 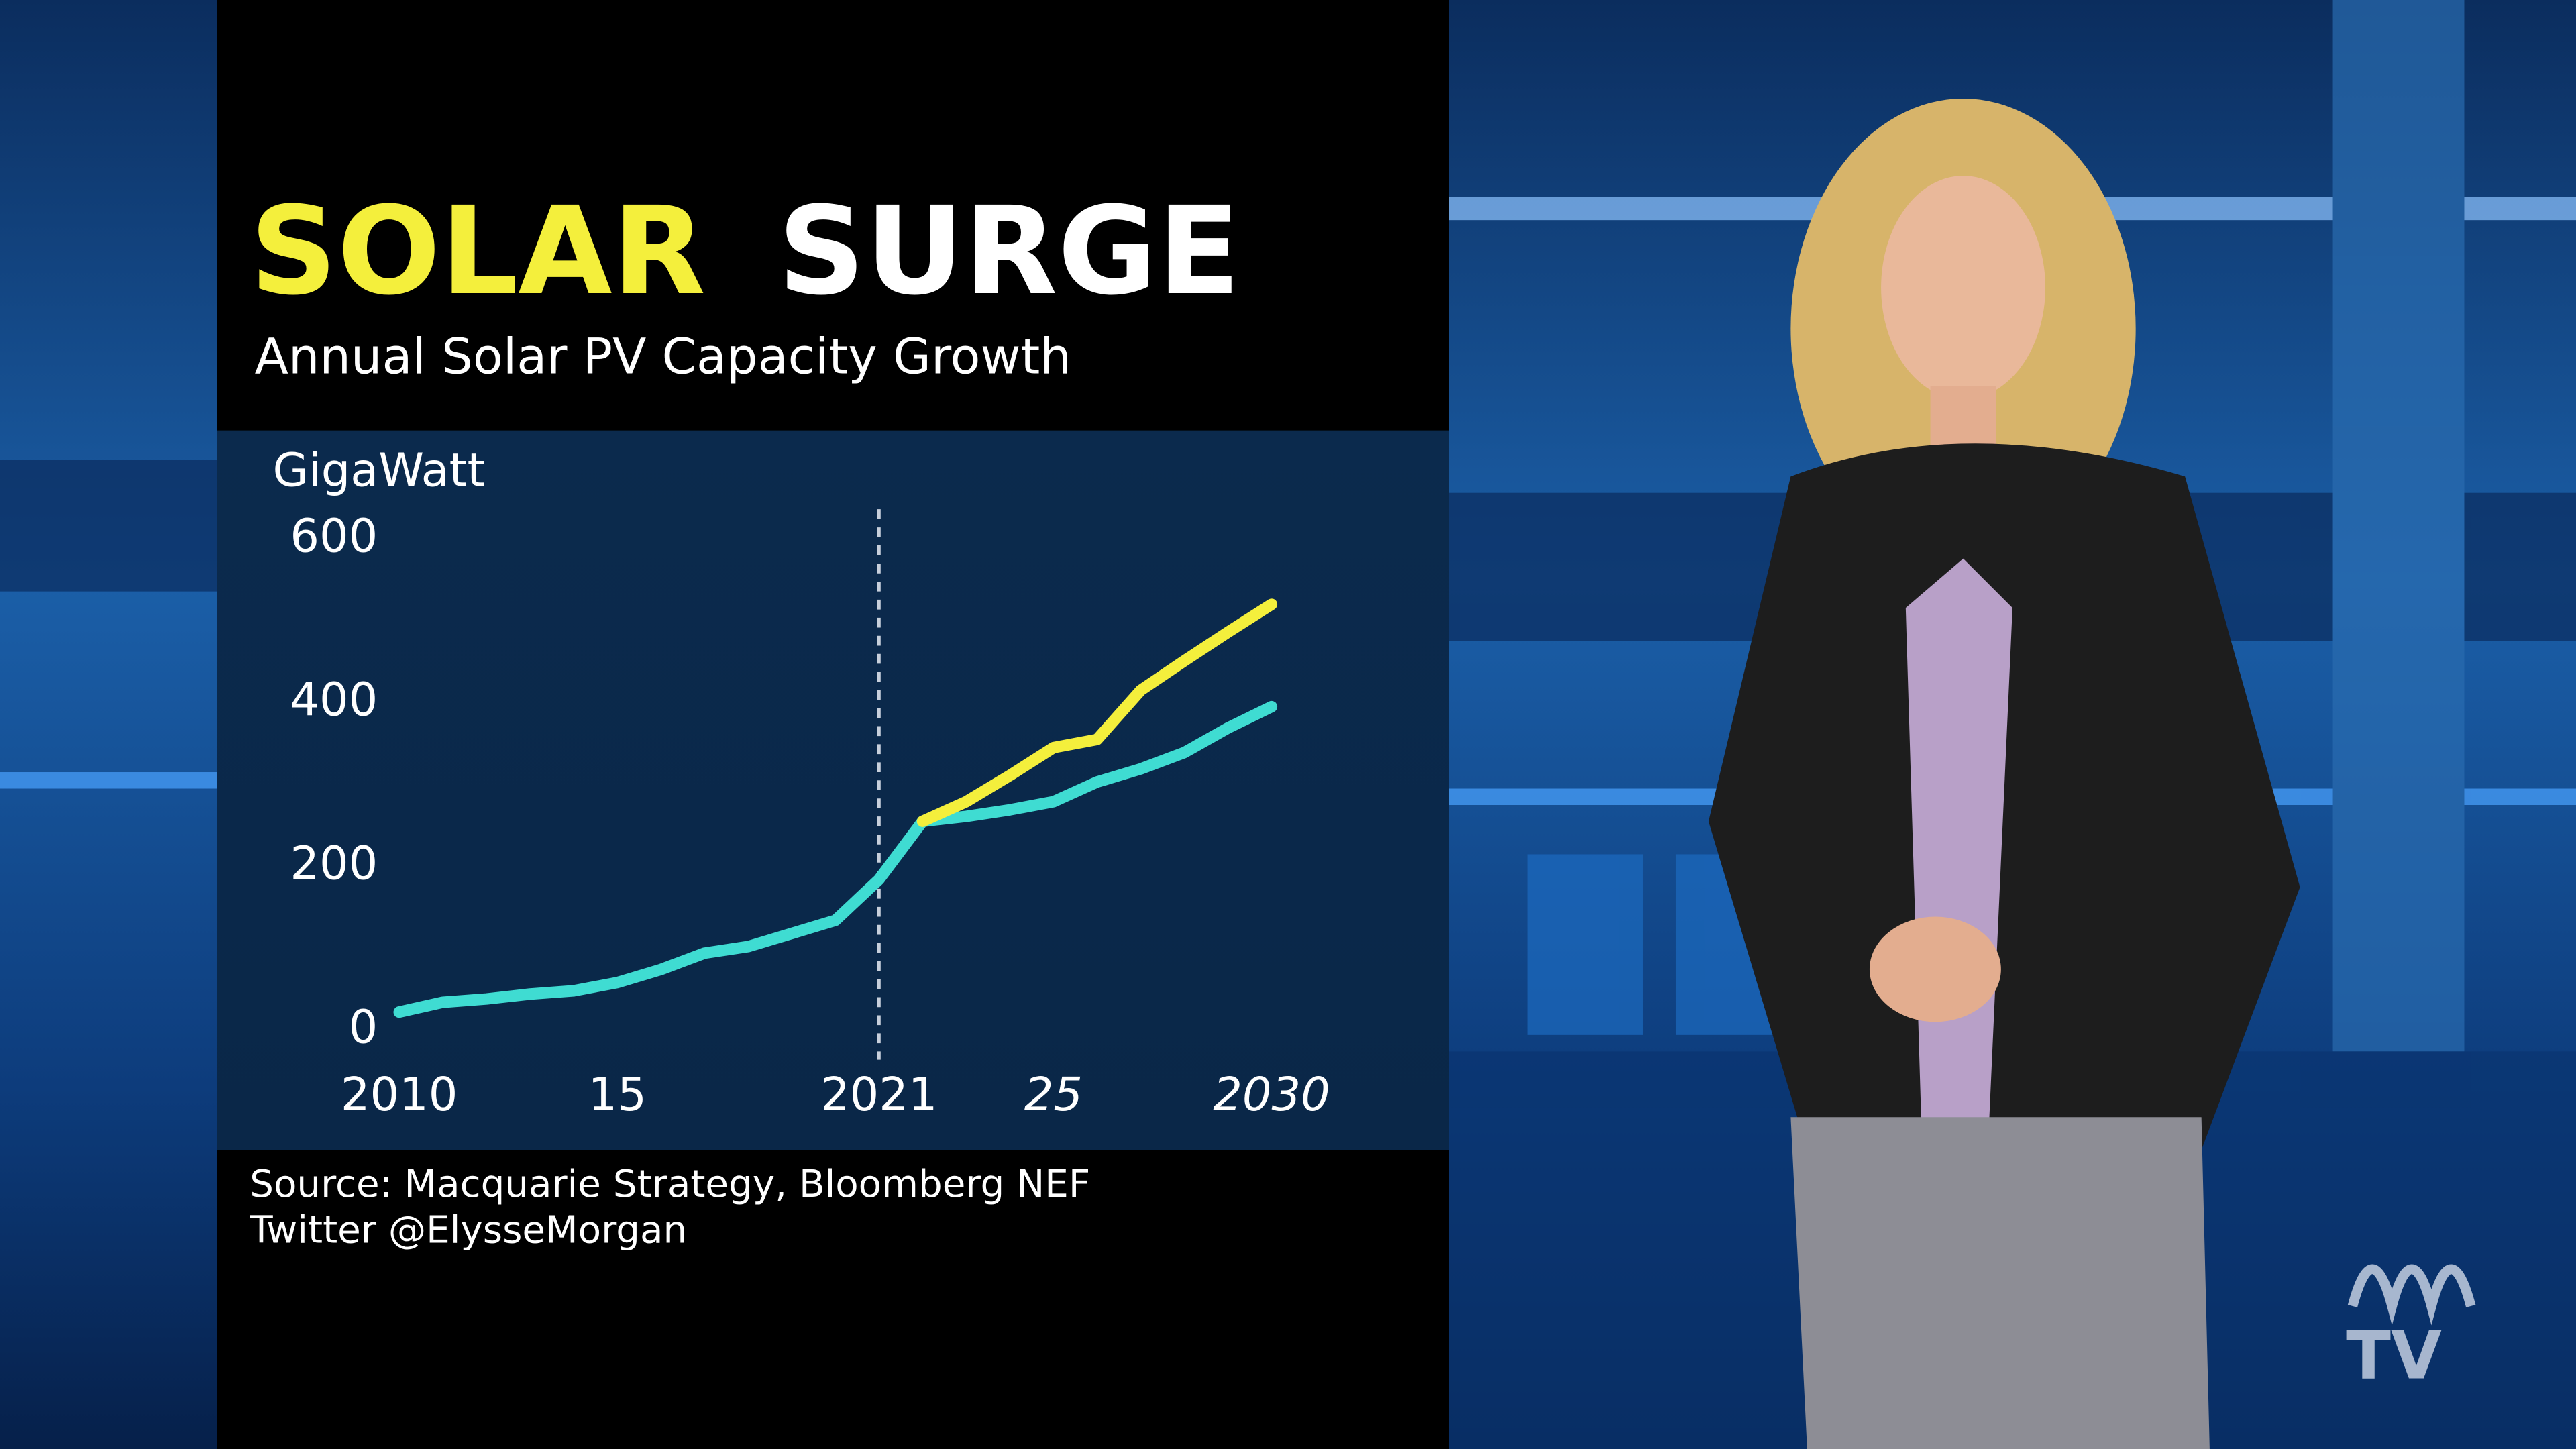 What do you see at coordinates (2394, 1356) in the screenshot?
I see `channel-logo: TV` at bounding box center [2394, 1356].